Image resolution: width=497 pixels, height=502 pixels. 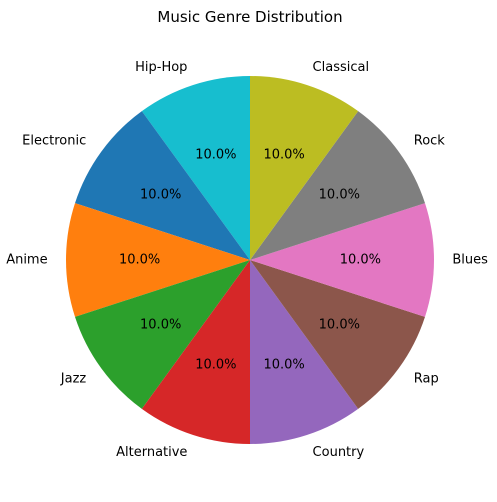 What do you see at coordinates (430, 141) in the screenshot?
I see `slice-label-rock: Rock` at bounding box center [430, 141].